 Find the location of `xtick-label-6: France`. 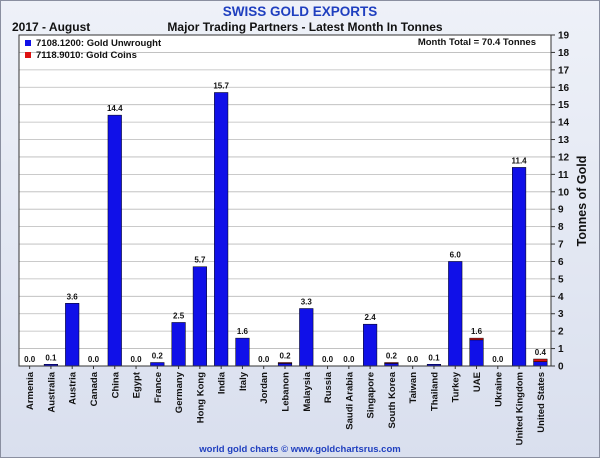

xtick-label-6: France is located at coordinates (158, 387).